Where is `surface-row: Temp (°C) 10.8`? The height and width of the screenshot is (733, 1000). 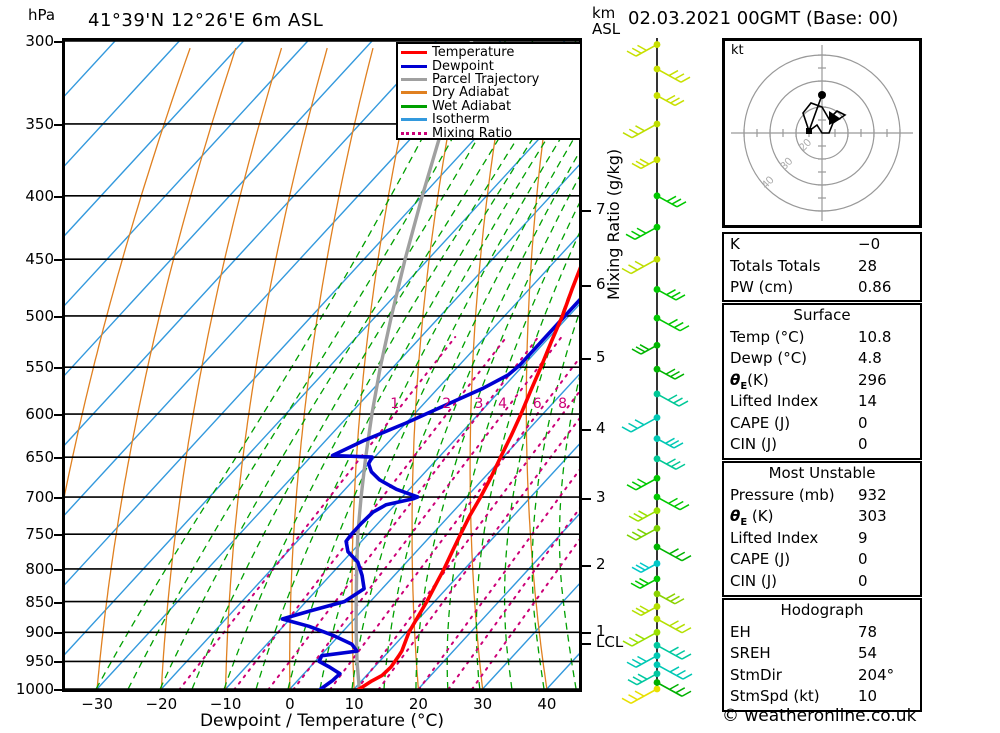 surface-row: Temp (°C) 10.8 is located at coordinates (822, 338).